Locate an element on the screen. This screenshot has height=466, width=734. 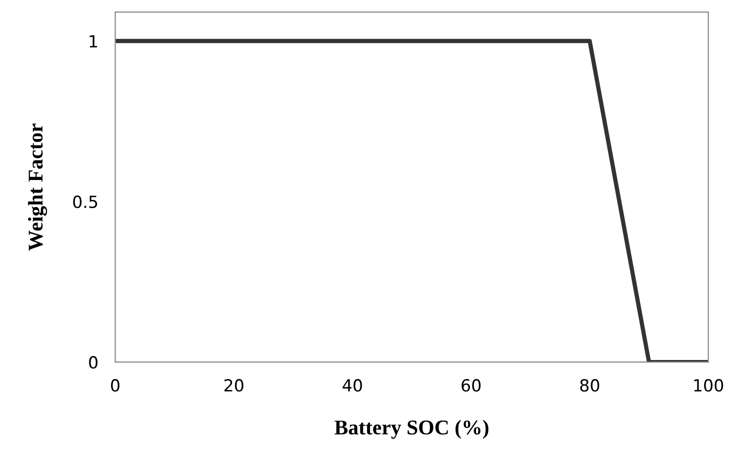
y-tick-label: 0.5 is located at coordinates (85, 202).